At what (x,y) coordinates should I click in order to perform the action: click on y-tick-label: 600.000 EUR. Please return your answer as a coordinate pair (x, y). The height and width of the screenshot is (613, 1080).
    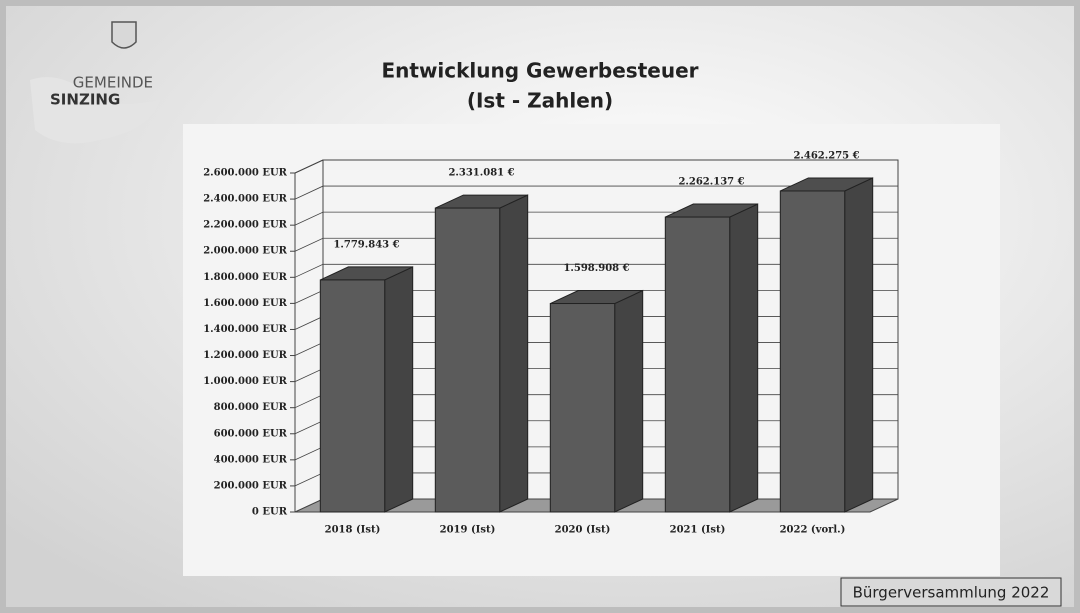
    Looking at the image, I should click on (251, 433).